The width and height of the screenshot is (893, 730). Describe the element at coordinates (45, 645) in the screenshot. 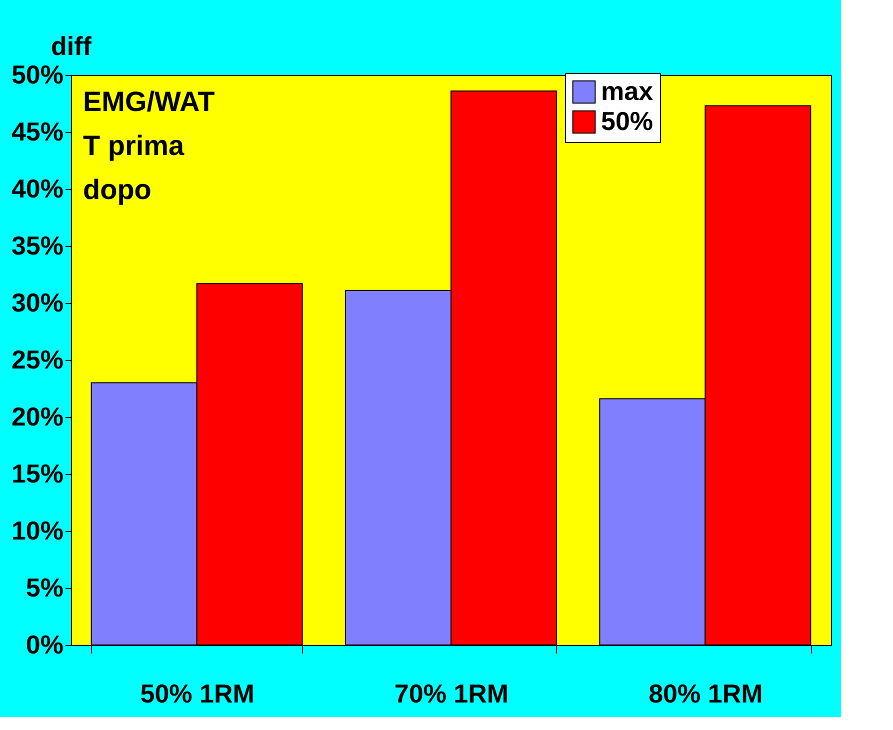

I see `y-tick-label: 0%` at that location.